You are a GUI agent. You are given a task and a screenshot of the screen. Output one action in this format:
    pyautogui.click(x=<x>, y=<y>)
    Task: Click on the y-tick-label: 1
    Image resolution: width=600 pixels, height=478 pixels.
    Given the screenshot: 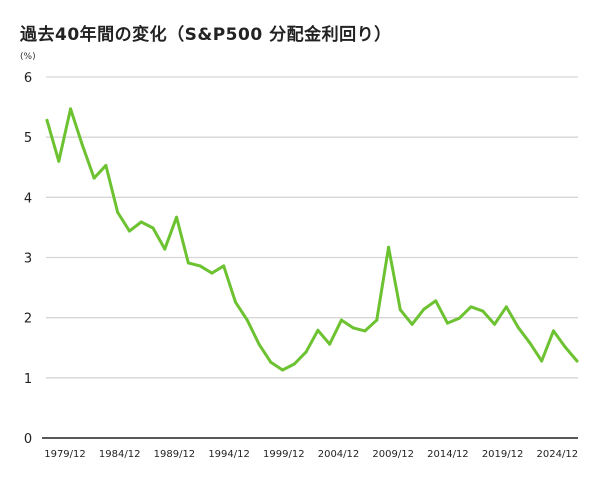 What is the action you would take?
    pyautogui.click(x=28, y=379)
    